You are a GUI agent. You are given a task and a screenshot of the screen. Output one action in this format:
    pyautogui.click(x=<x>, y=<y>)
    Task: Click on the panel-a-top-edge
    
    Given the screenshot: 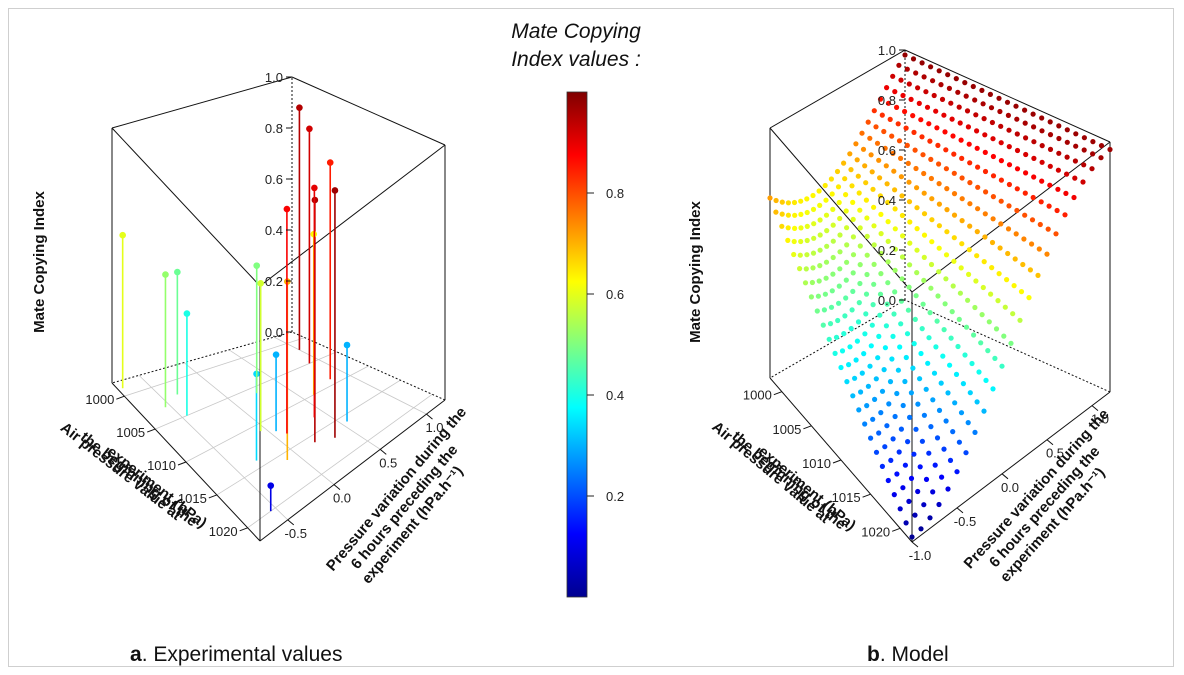 What is the action you would take?
    pyautogui.click(x=352, y=215)
    